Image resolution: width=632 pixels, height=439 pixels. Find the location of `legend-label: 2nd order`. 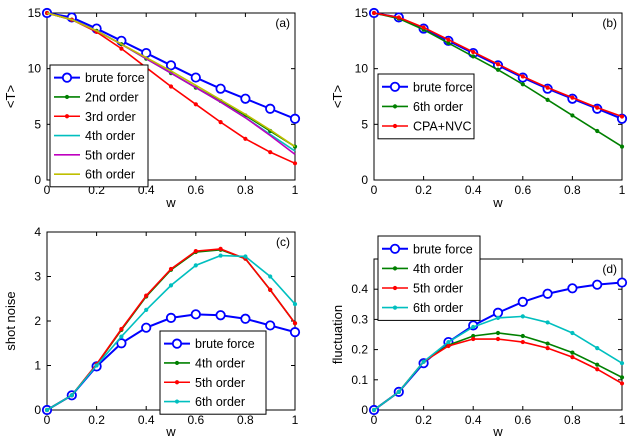

legend-label: 2nd order is located at coordinates (112, 97).